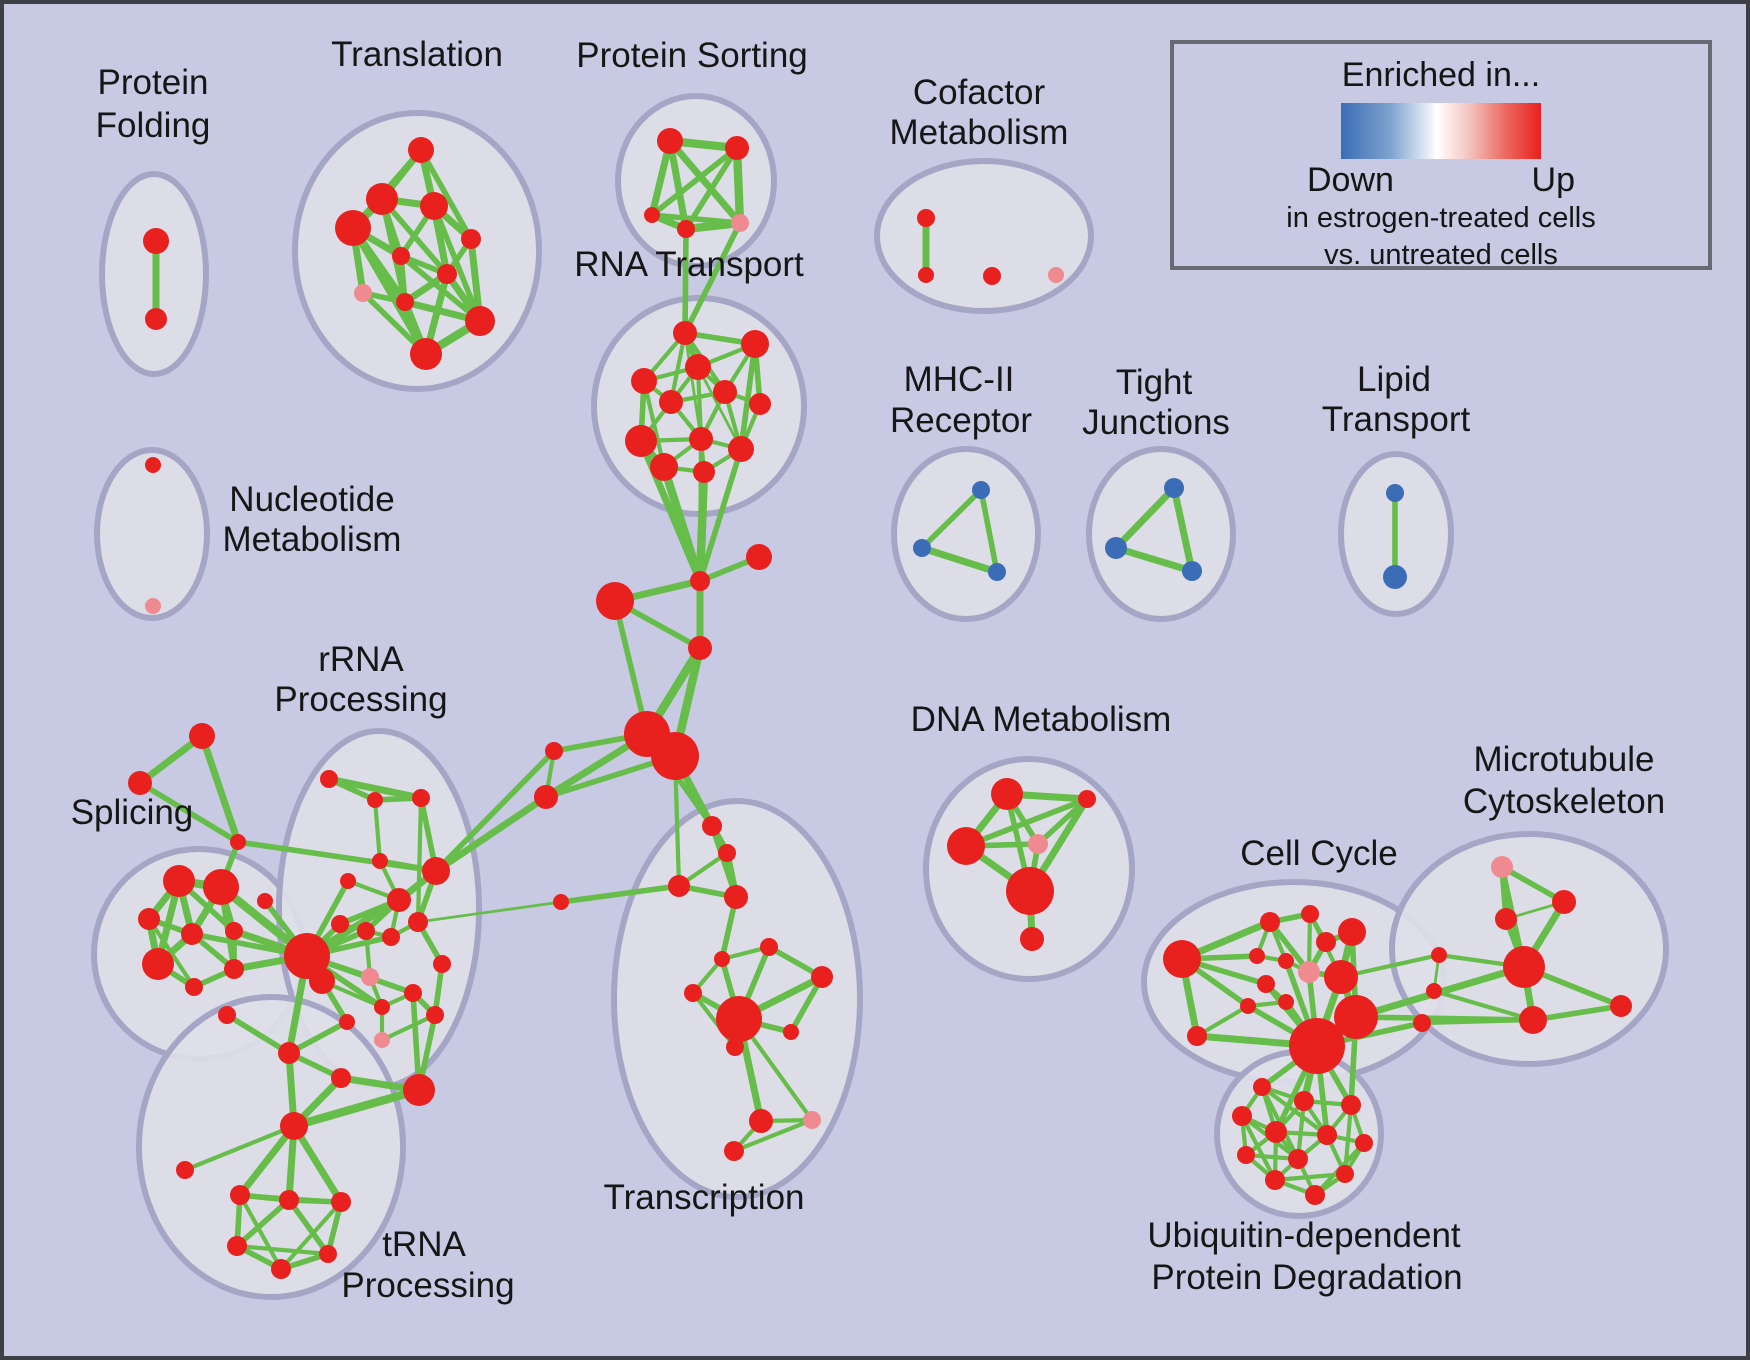 The width and height of the screenshot is (1750, 1360). I want to click on legend-up-label: Up, so click(1553, 180).